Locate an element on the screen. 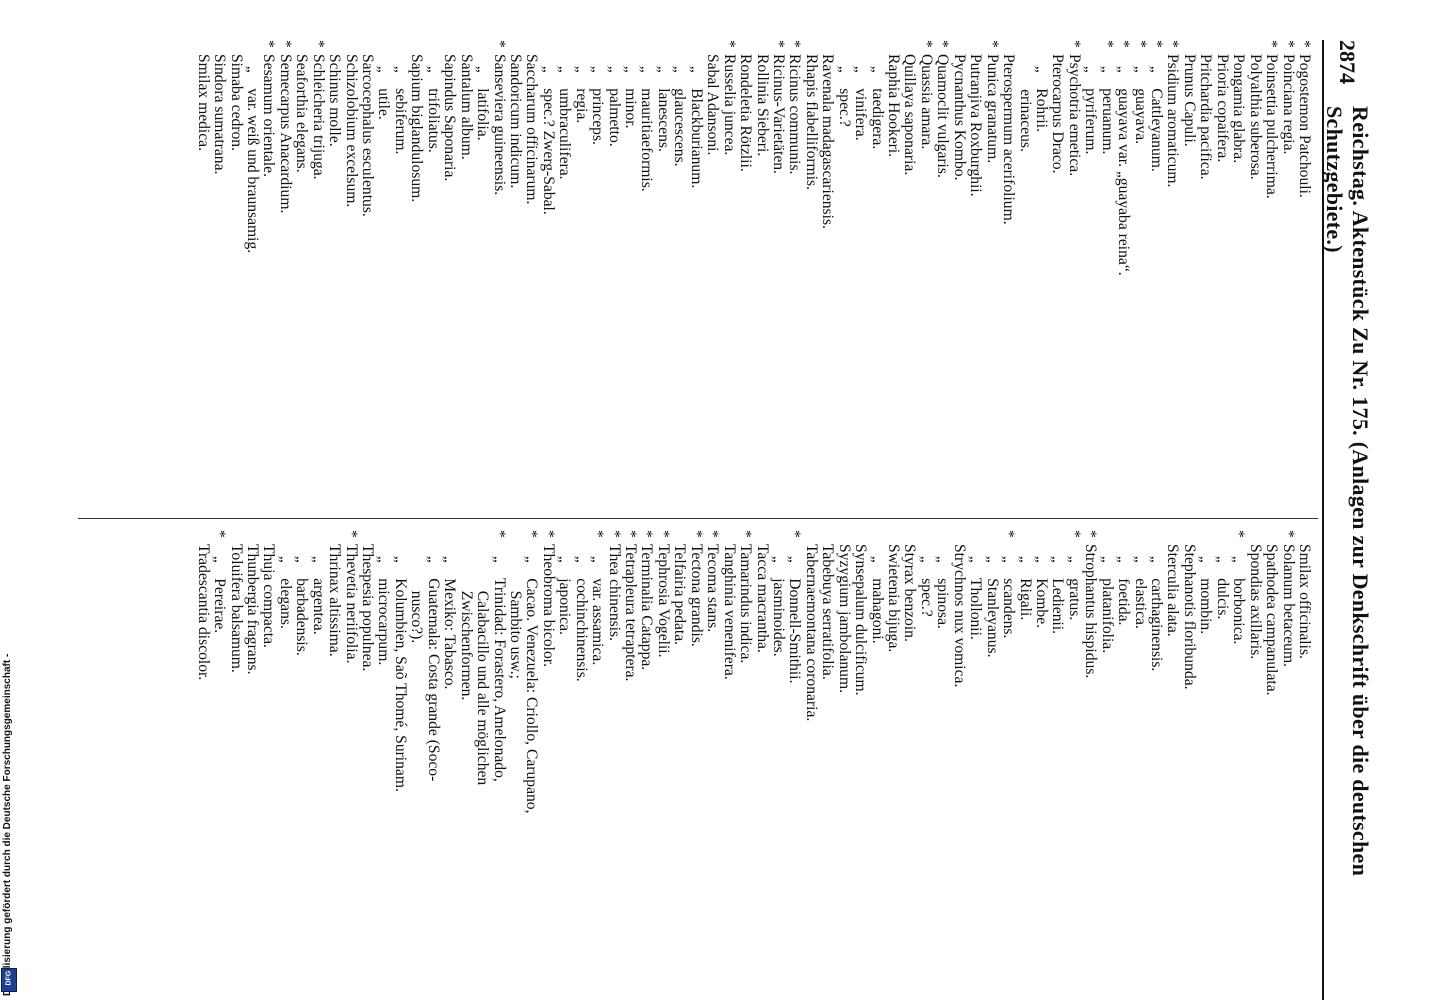 The width and height of the screenshot is (1434, 1000). entry-line: Tabernaemontana coronaria. is located at coordinates (811, 765).